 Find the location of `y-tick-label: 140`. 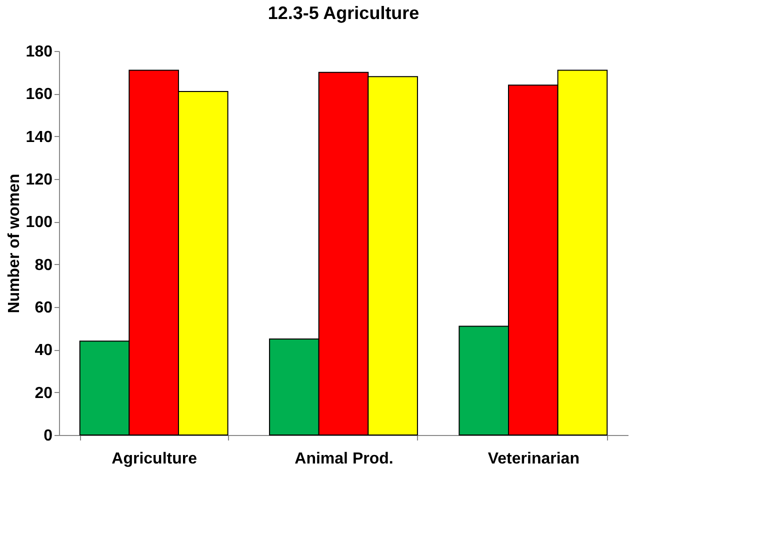

y-tick-label: 140 is located at coordinates (39, 137).